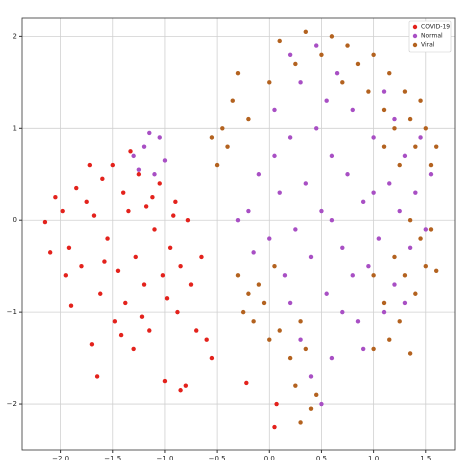  I want to click on legend-label: Viral, so click(428, 45).